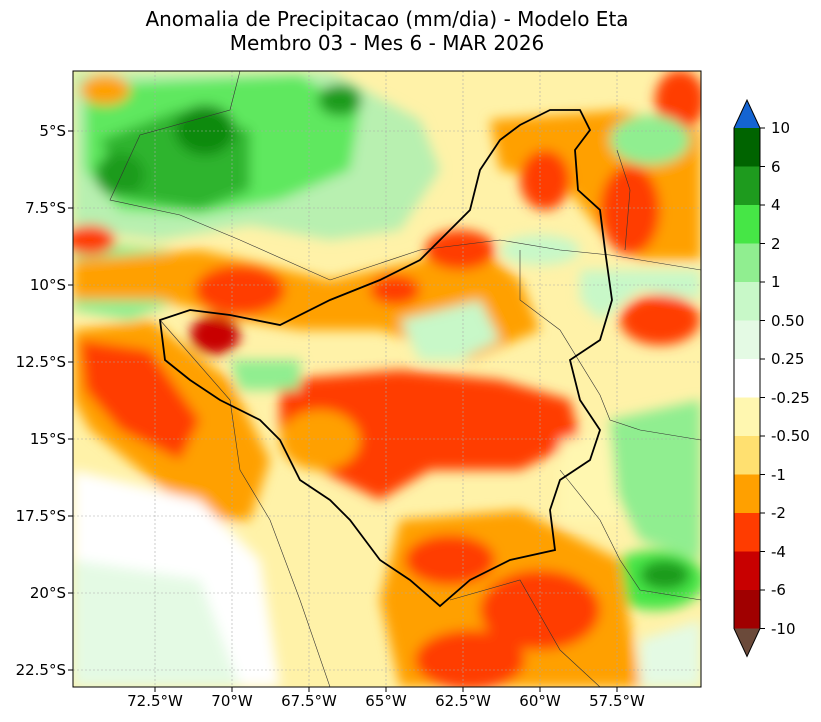 The image size is (821, 722). Describe the element at coordinates (47, 285) in the screenshot. I see `lat-tick-label: 10°S` at that location.